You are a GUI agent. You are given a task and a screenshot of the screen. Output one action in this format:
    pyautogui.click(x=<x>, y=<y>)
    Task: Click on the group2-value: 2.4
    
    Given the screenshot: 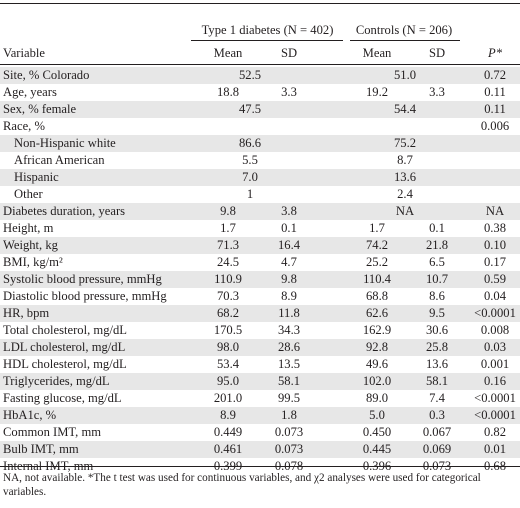 What is the action you would take?
    pyautogui.click(x=405, y=194)
    